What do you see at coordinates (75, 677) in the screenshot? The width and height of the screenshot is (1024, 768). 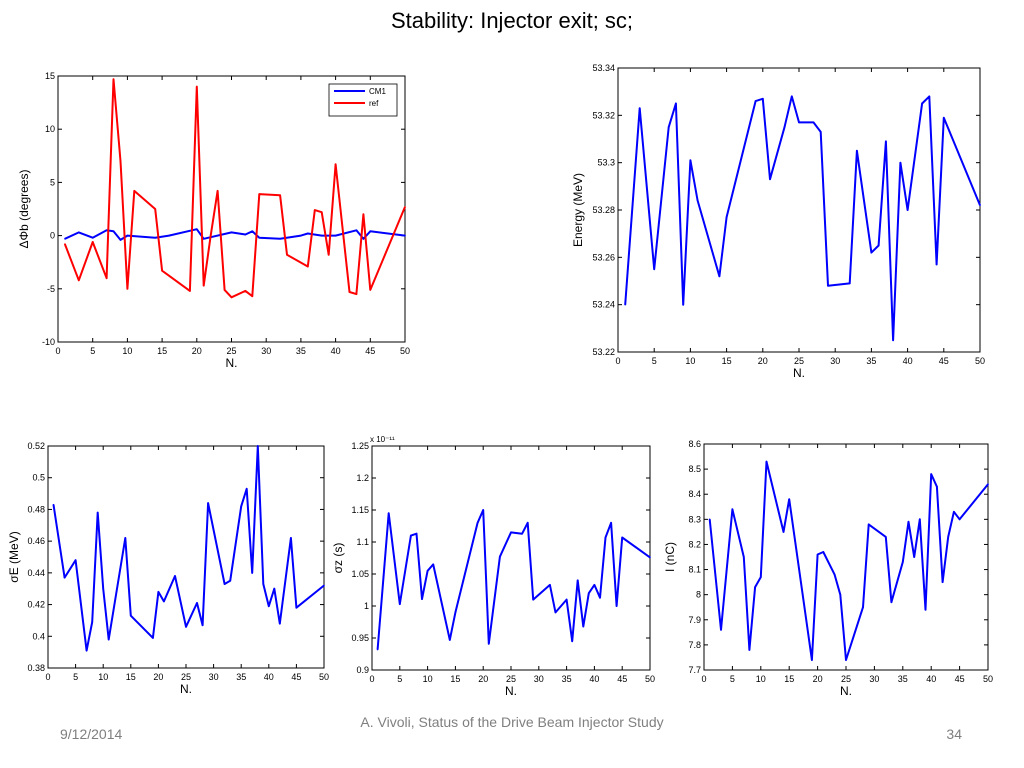 I see `sigmaE-x-tick-label: 5` at bounding box center [75, 677].